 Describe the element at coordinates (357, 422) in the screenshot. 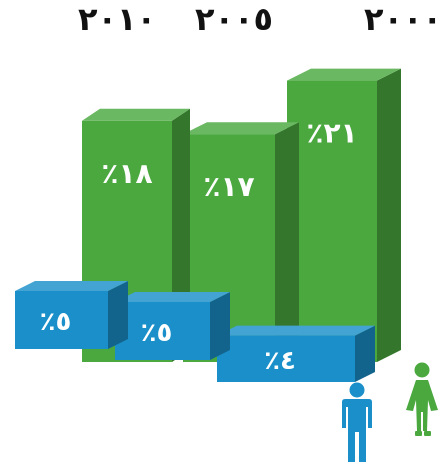

I see `man-icon` at that location.